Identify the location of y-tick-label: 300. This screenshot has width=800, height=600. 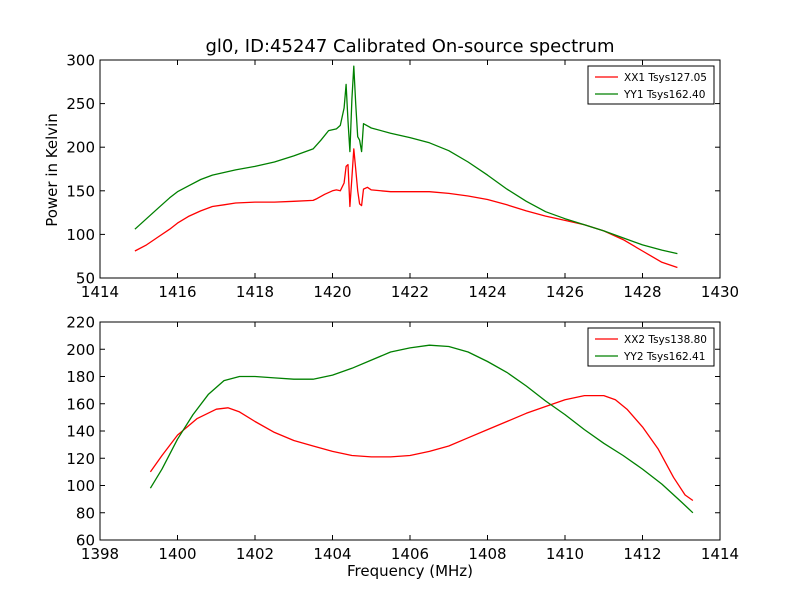
(80, 61).